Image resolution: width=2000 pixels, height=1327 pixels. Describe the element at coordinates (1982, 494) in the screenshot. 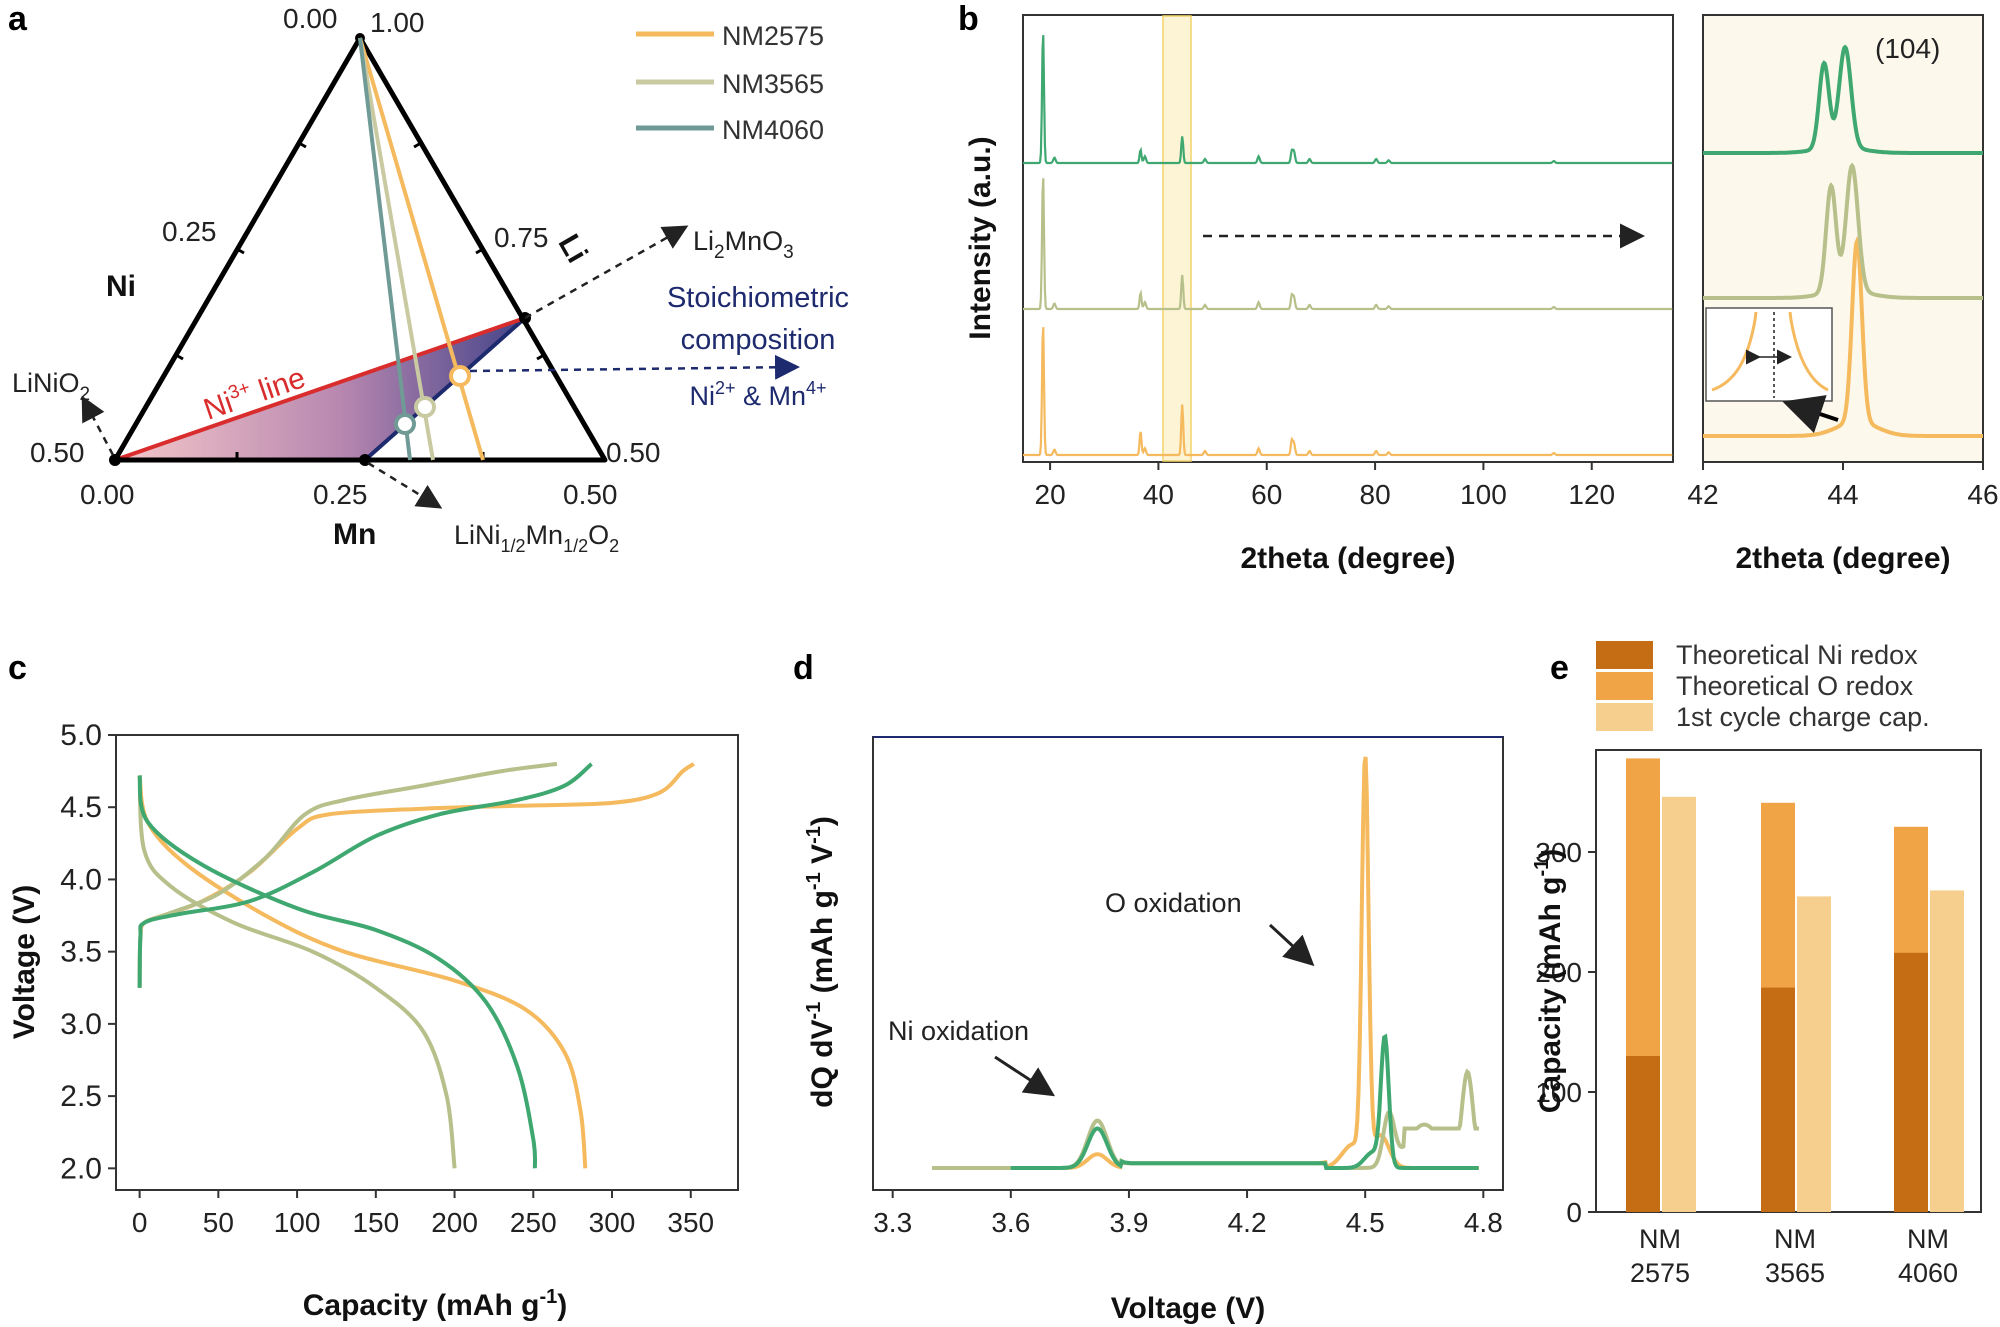

I see `inset-xtick-label-46: 46` at that location.